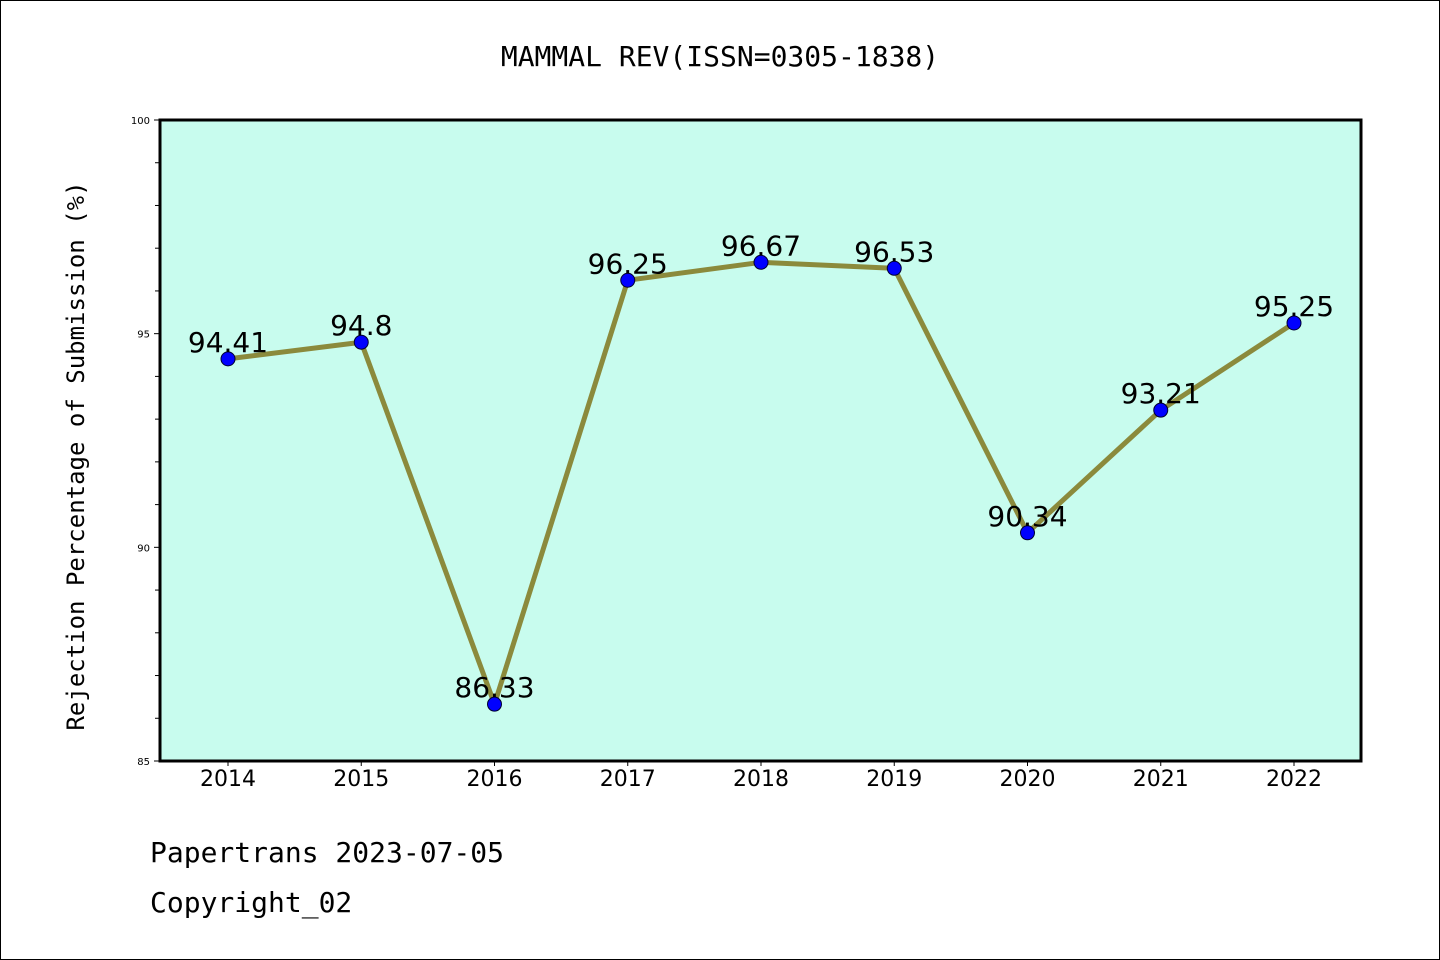  I want to click on y-tick-label: 95, so click(143, 335).